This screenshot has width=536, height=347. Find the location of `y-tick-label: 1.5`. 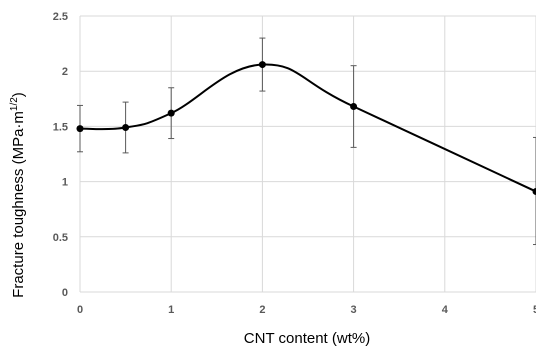

y-tick-label: 1.5 is located at coordinates (60, 127).